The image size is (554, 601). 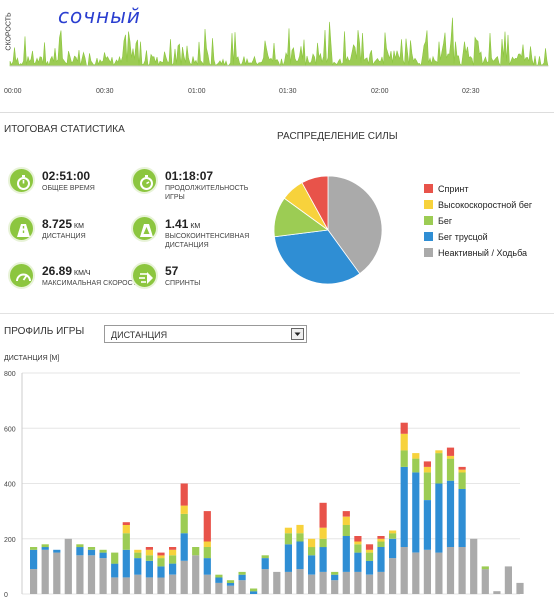 What do you see at coordinates (57, 271) in the screenshot?
I see `stat-value: 26.89` at bounding box center [57, 271].